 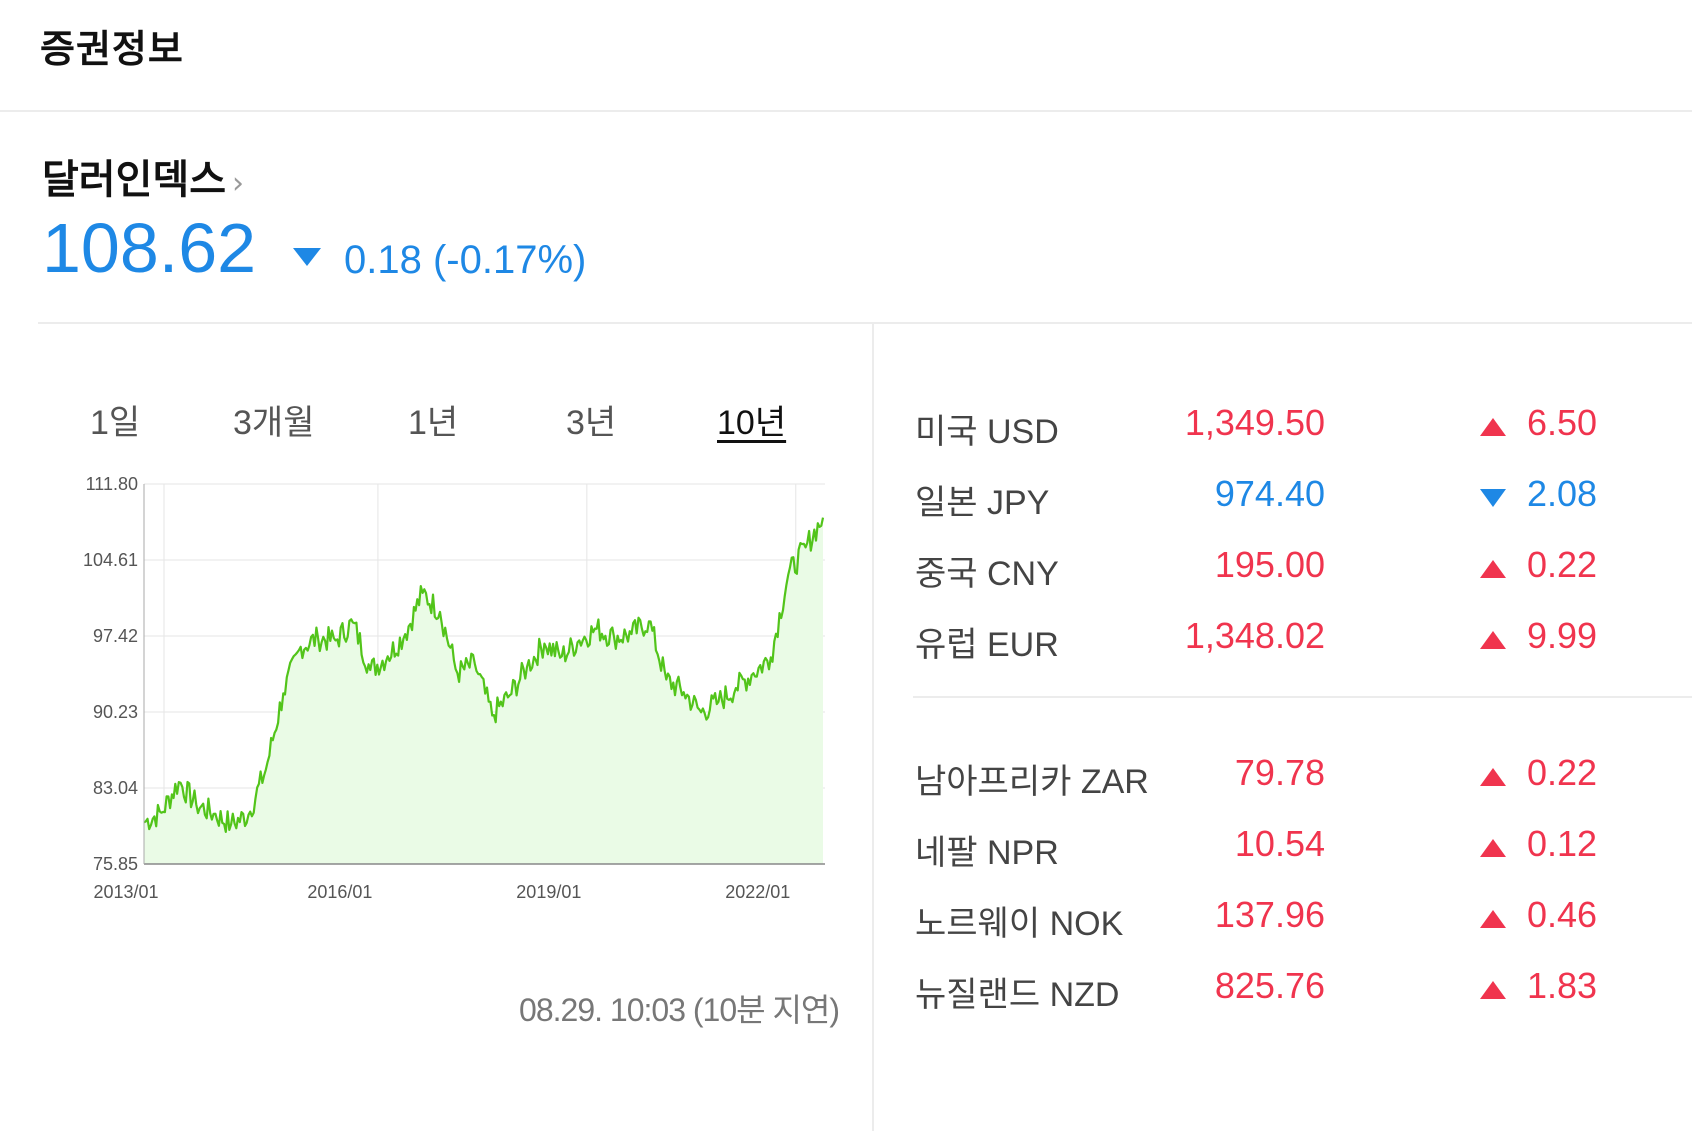 I want to click on fx-group-divider, so click(x=1302, y=697).